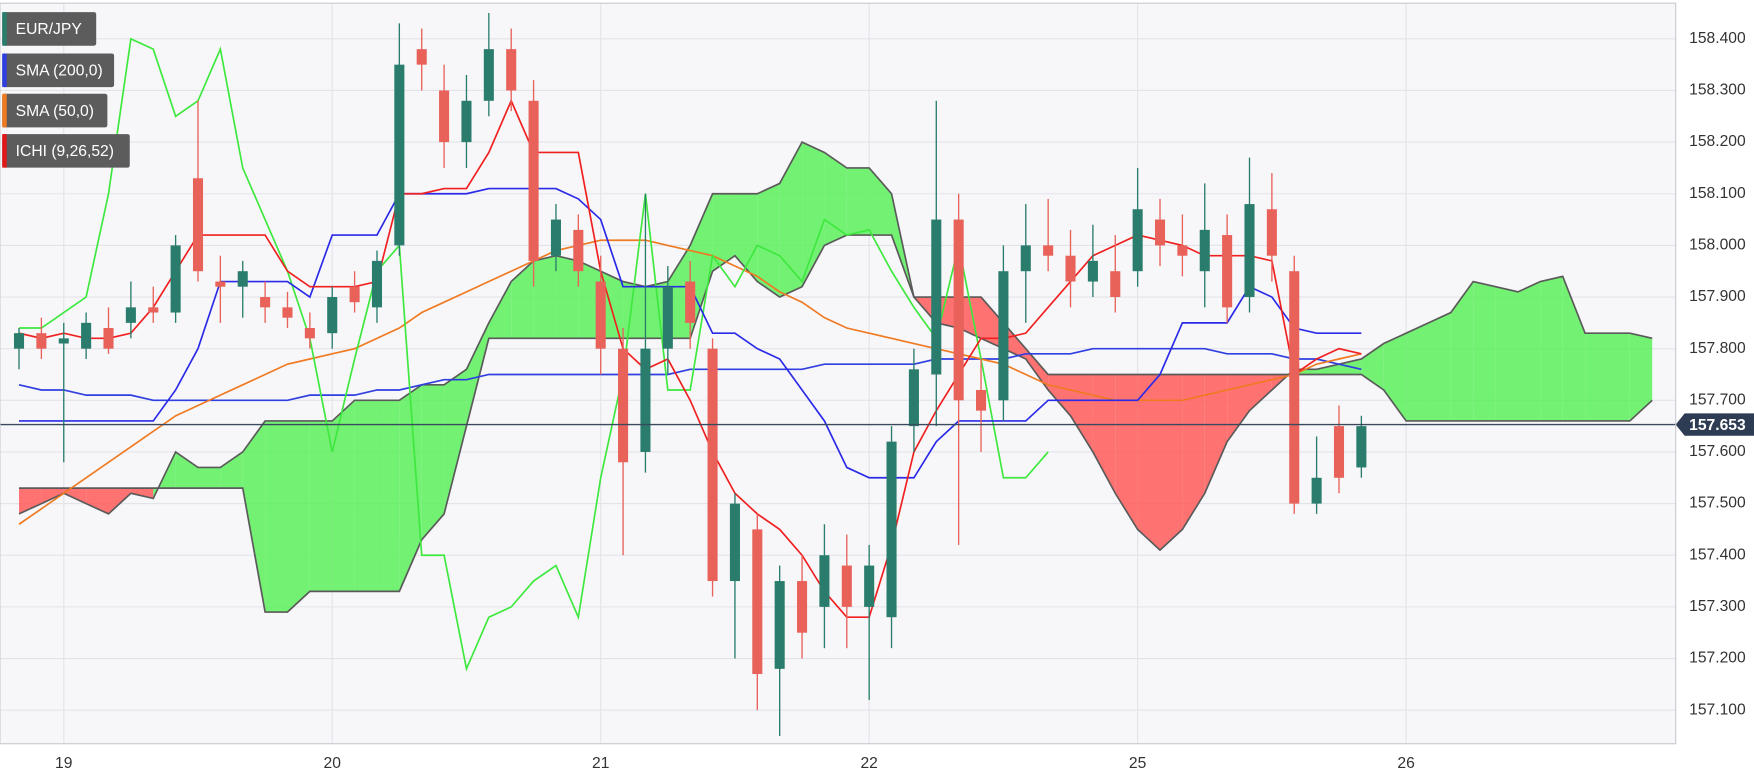 The image size is (1754, 776). I want to click on y-tick-label: 157.800, so click(1717, 348).